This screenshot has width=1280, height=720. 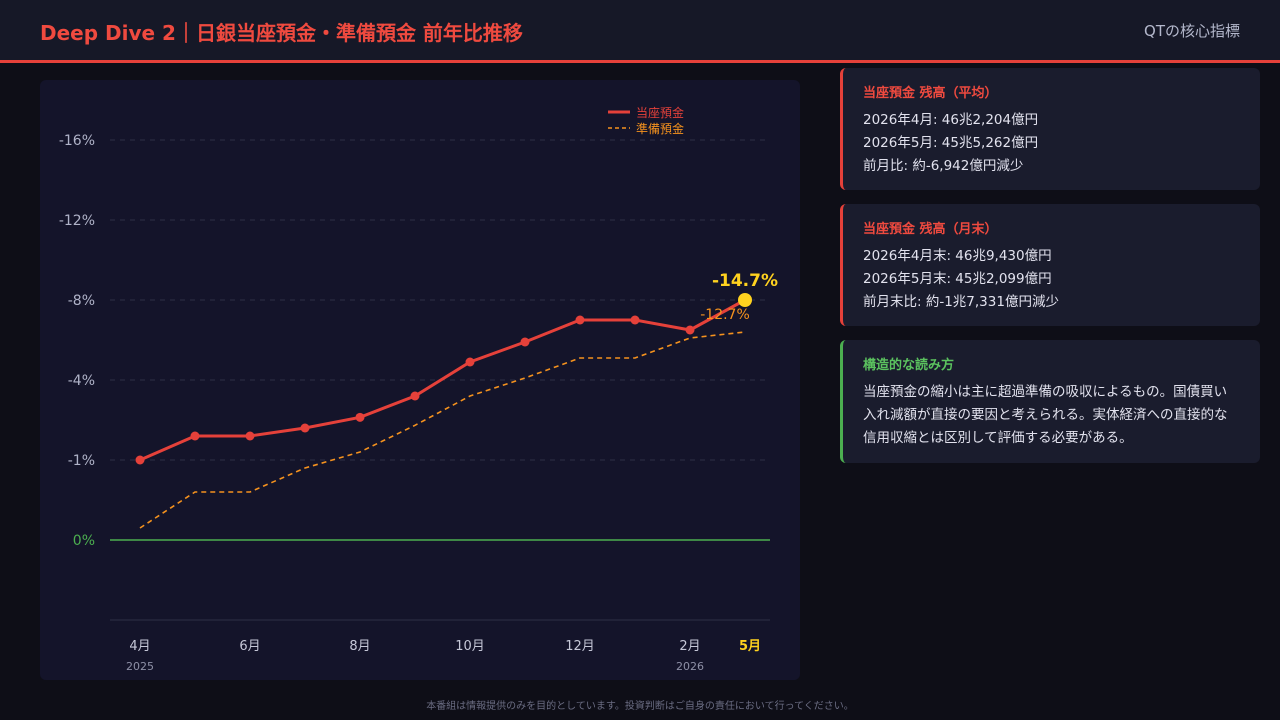 I want to click on y-tick-label: -12%, so click(x=77, y=221).